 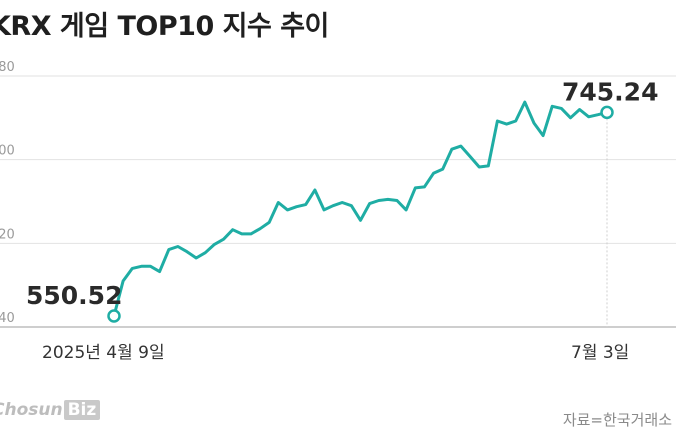 I want to click on y-tick-label: 620, so click(x=7, y=234).